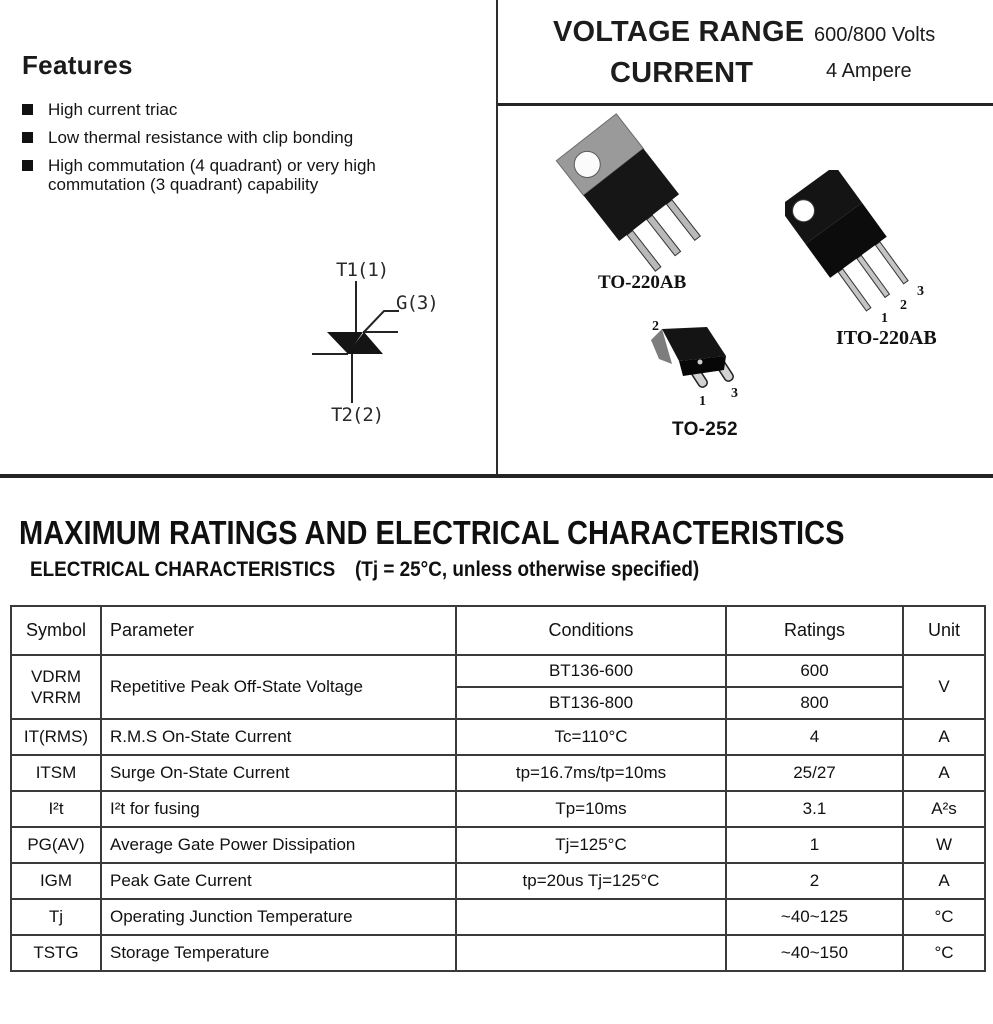  Describe the element at coordinates (814, 953) in the screenshot. I see `cell-rating: ~40~150` at that location.